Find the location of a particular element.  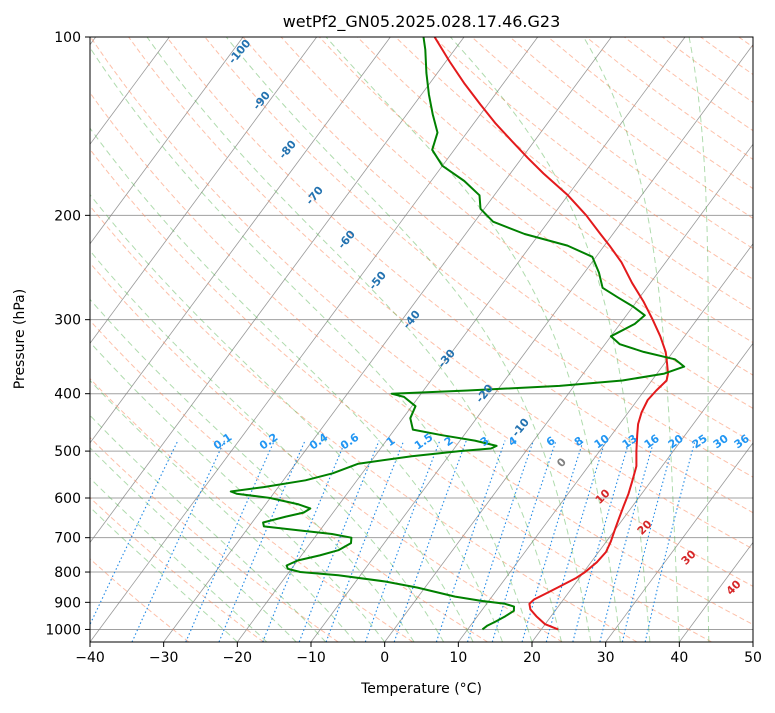

x-tick-label: 0 is located at coordinates (384, 658).